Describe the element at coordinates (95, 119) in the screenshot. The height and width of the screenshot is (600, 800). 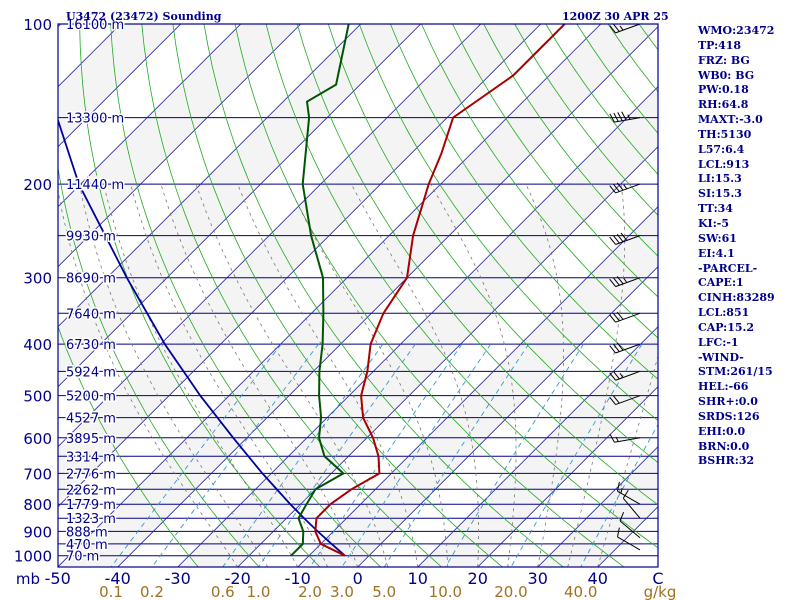
I see `height-label: 13300 m` at that location.